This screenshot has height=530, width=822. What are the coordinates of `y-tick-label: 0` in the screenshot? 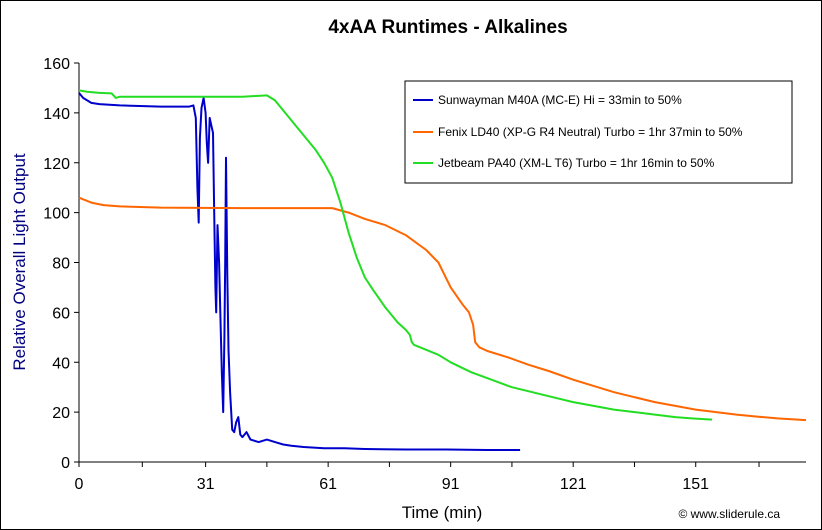 It's located at (65, 463).